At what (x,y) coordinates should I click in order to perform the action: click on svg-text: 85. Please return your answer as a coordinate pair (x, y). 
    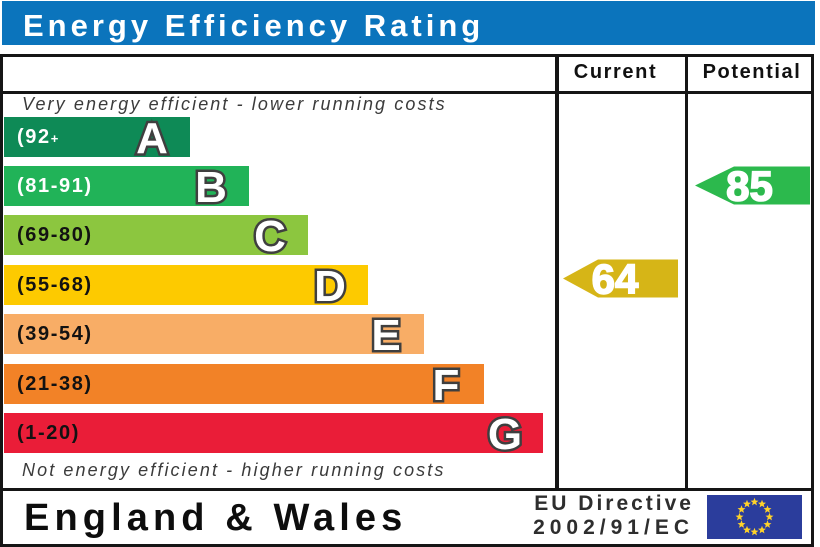
    Looking at the image, I should click on (749, 185).